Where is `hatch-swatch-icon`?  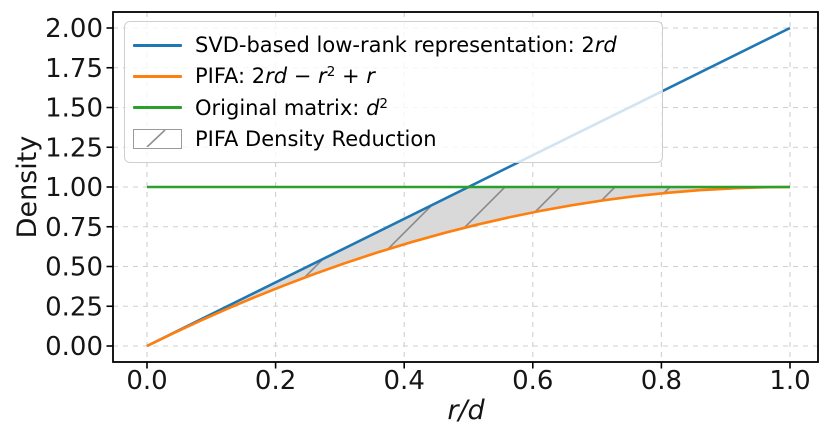
hatch-swatch-icon is located at coordinates (157, 138).